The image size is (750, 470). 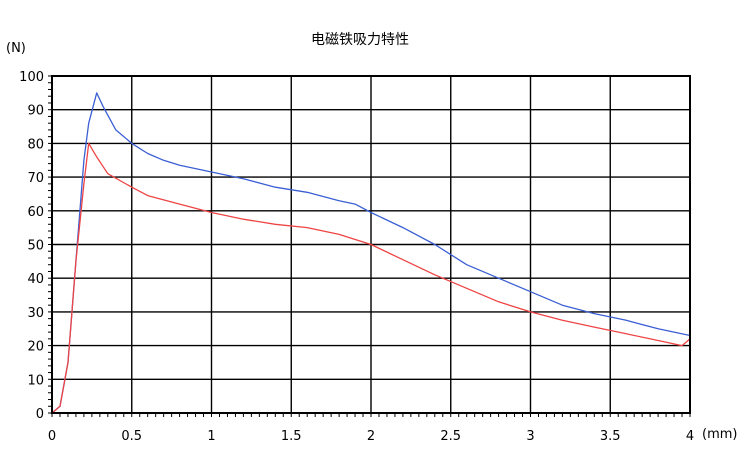 I want to click on y-tick-label: 0, so click(x=40, y=414).